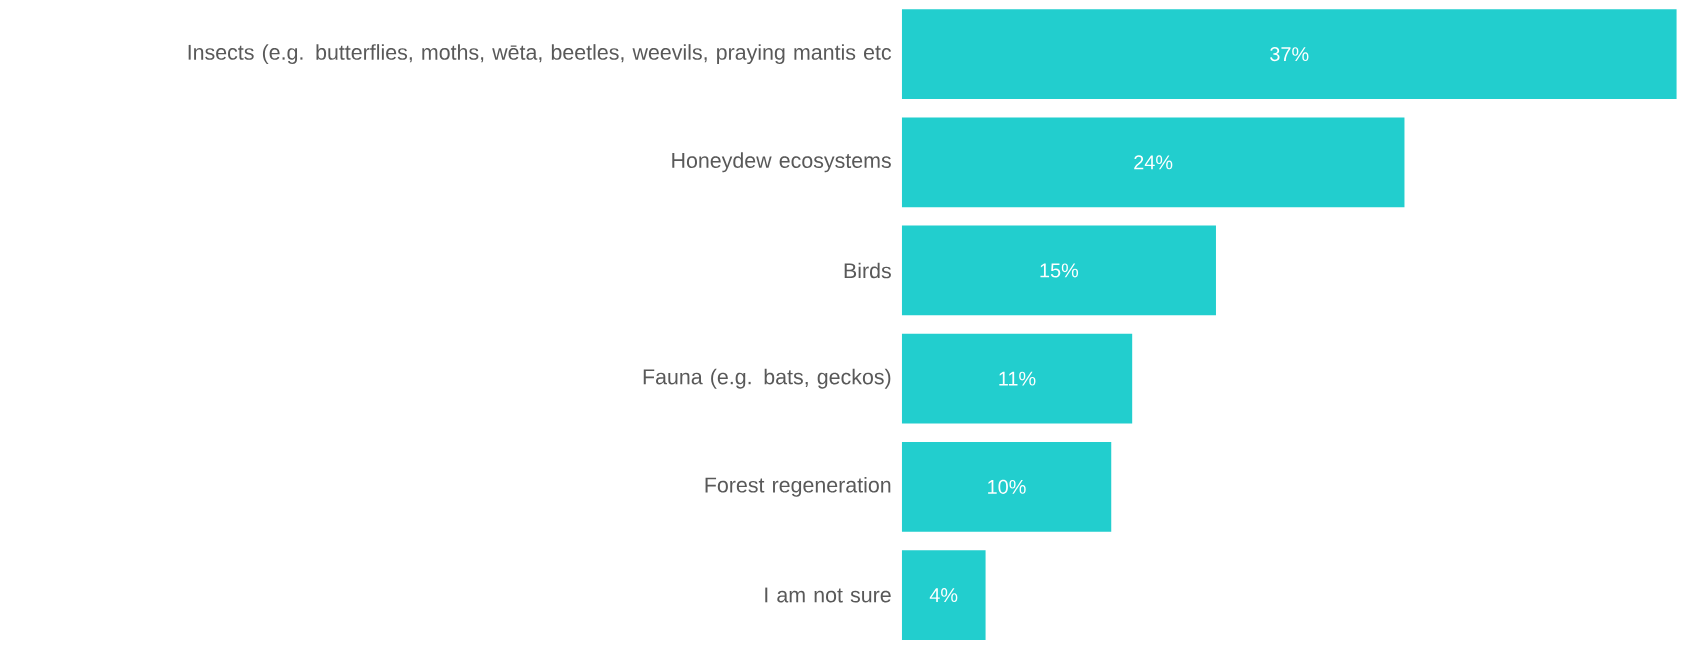  I want to click on y-tick-label: Honeydew ecosystems, so click(781, 162).